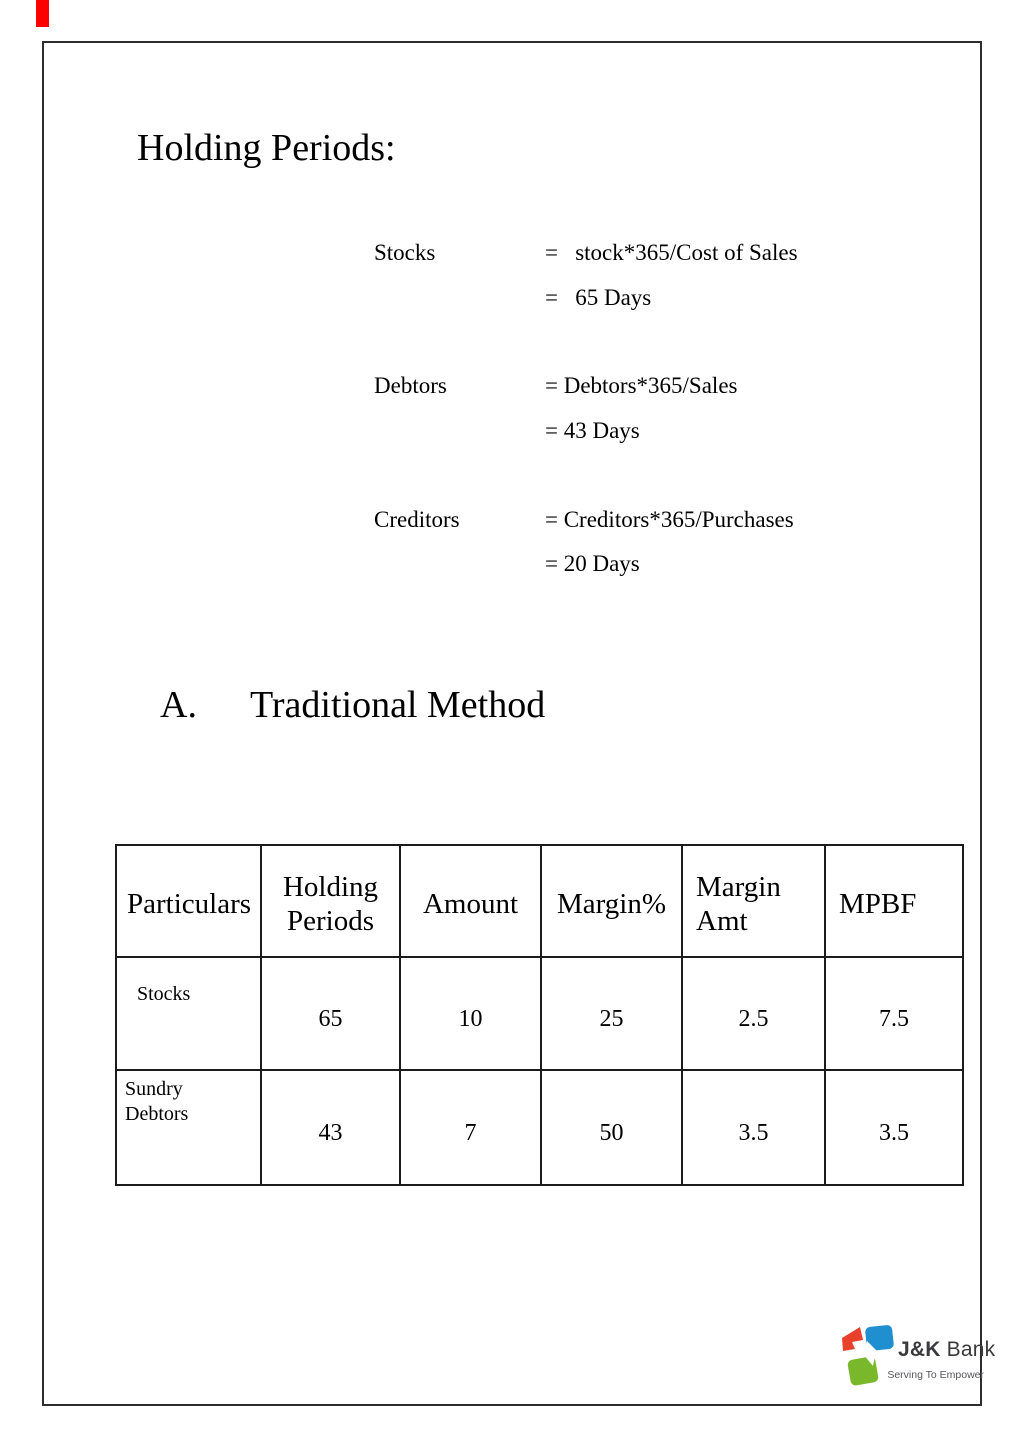 Image resolution: width=1024 pixels, height=1448 pixels. What do you see at coordinates (331, 1014) in the screenshot?
I see `stocks-holding-periods: 65` at bounding box center [331, 1014].